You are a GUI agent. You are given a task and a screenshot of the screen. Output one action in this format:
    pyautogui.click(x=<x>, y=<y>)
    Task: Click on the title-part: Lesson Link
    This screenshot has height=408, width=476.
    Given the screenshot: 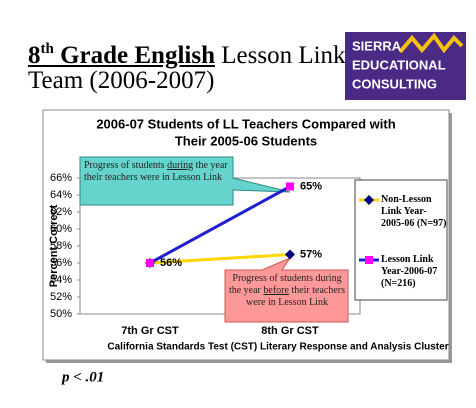 What is the action you would take?
    pyautogui.click(x=280, y=55)
    